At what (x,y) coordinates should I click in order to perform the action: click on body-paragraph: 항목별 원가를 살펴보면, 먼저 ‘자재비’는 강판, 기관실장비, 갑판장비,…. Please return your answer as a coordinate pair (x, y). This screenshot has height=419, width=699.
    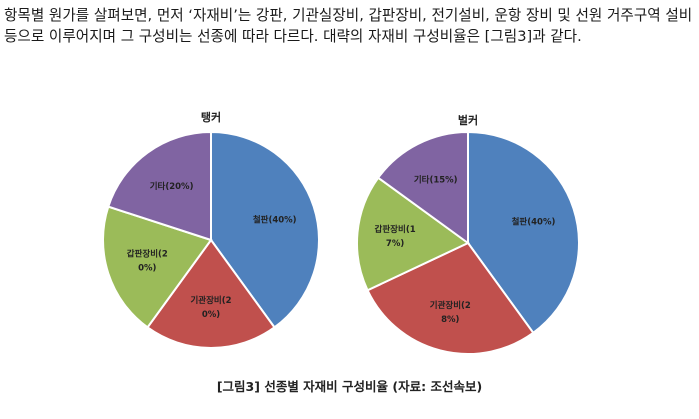
    Looking at the image, I should click on (348, 26).